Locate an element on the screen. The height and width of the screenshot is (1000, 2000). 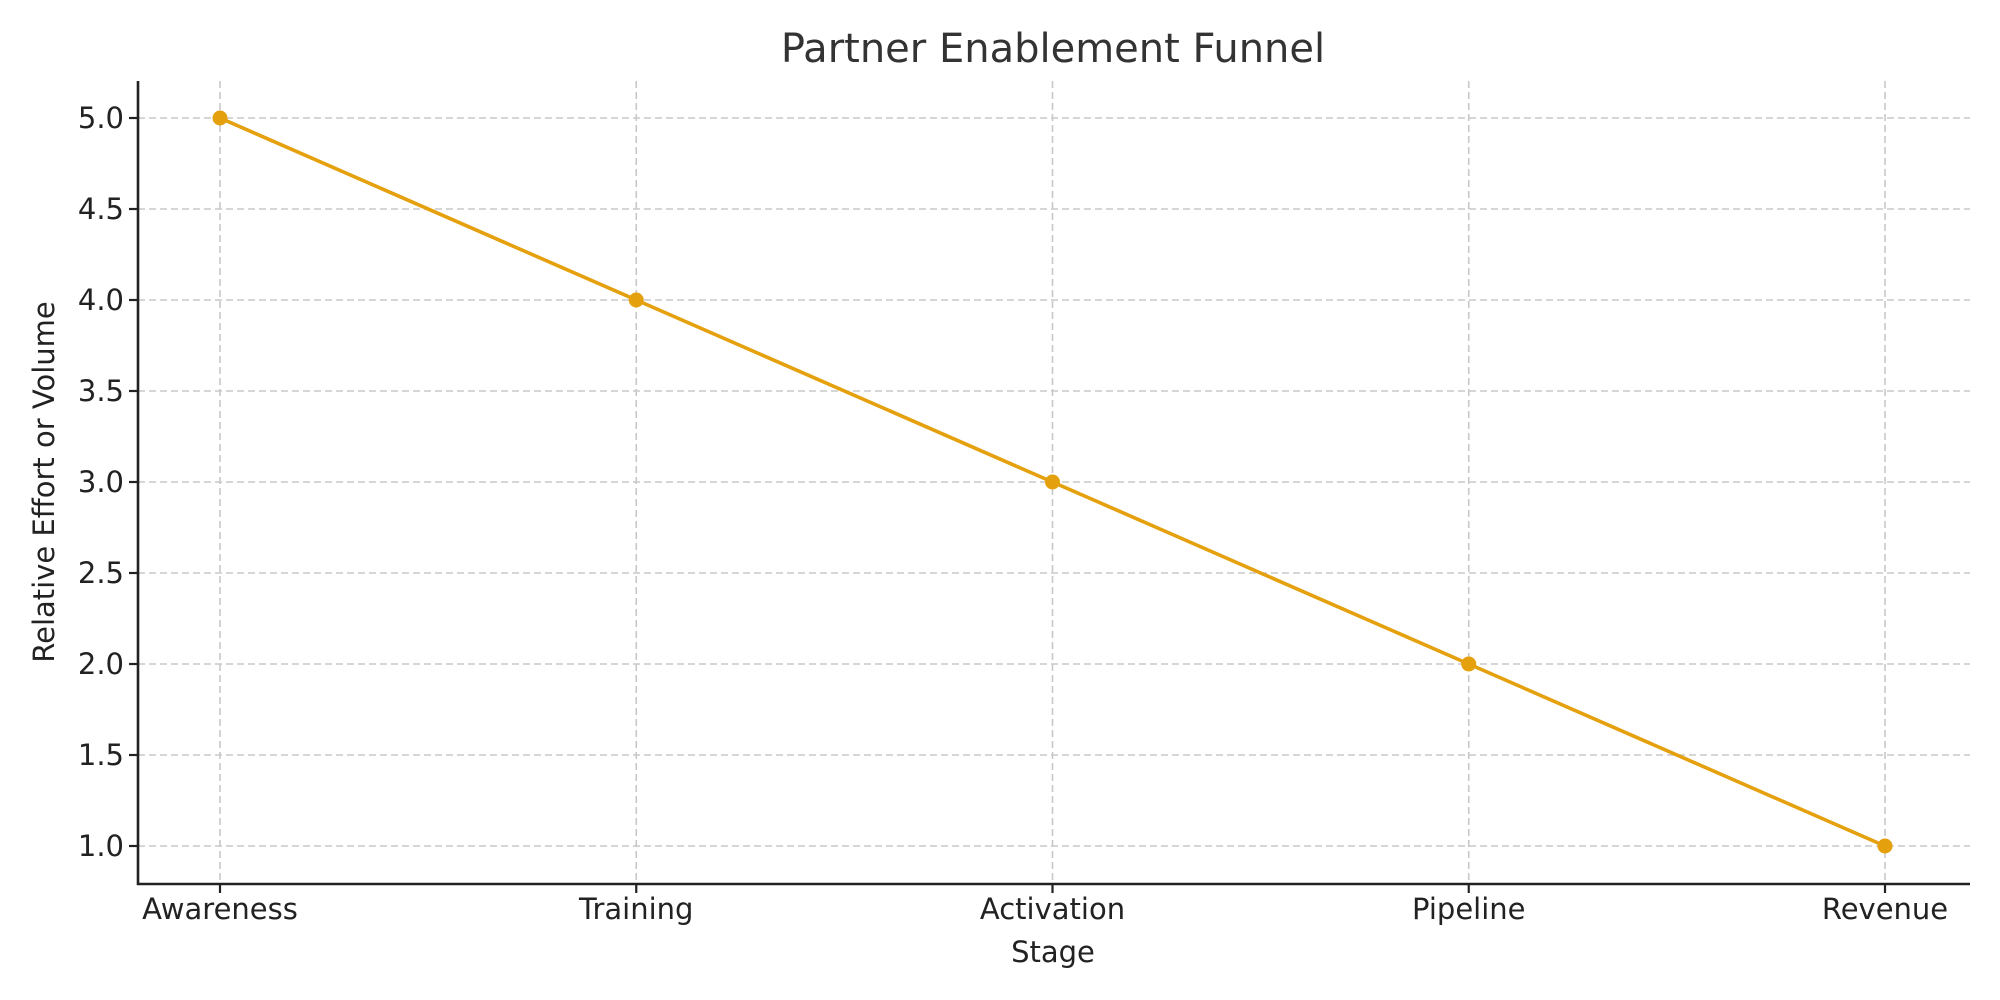
y-tick-label: 4.0 is located at coordinates (101, 300).